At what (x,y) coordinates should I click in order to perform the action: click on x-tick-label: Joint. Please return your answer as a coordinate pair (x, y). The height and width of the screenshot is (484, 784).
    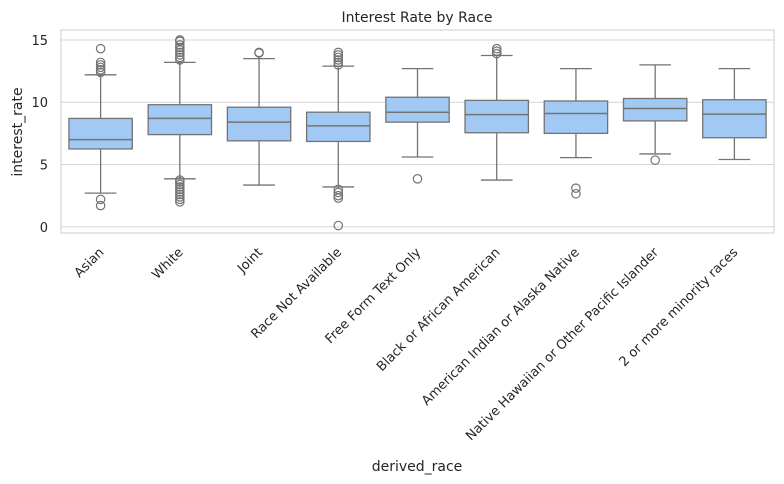
    Looking at the image, I should click on (250, 261).